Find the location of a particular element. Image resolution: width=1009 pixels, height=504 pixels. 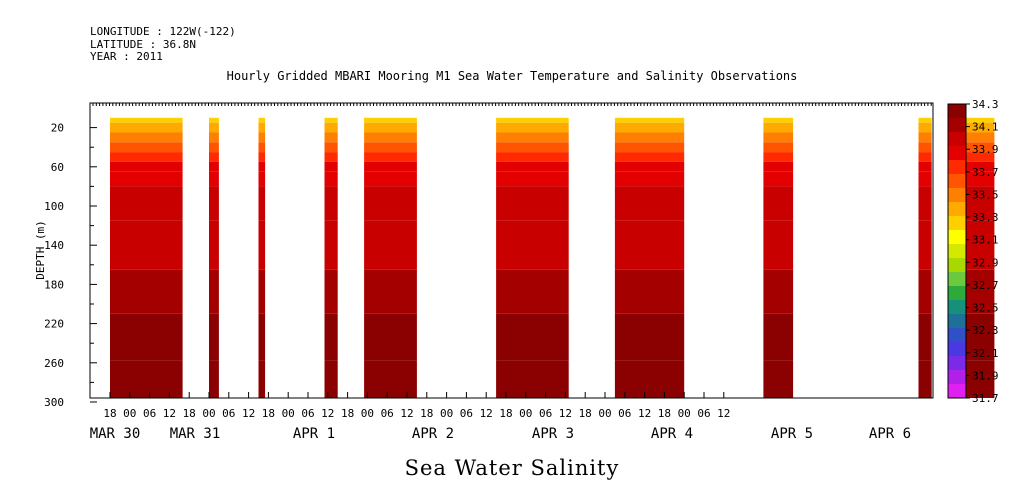

longitude-label: LONGITUDE : 122W(-122) is located at coordinates (163, 31).